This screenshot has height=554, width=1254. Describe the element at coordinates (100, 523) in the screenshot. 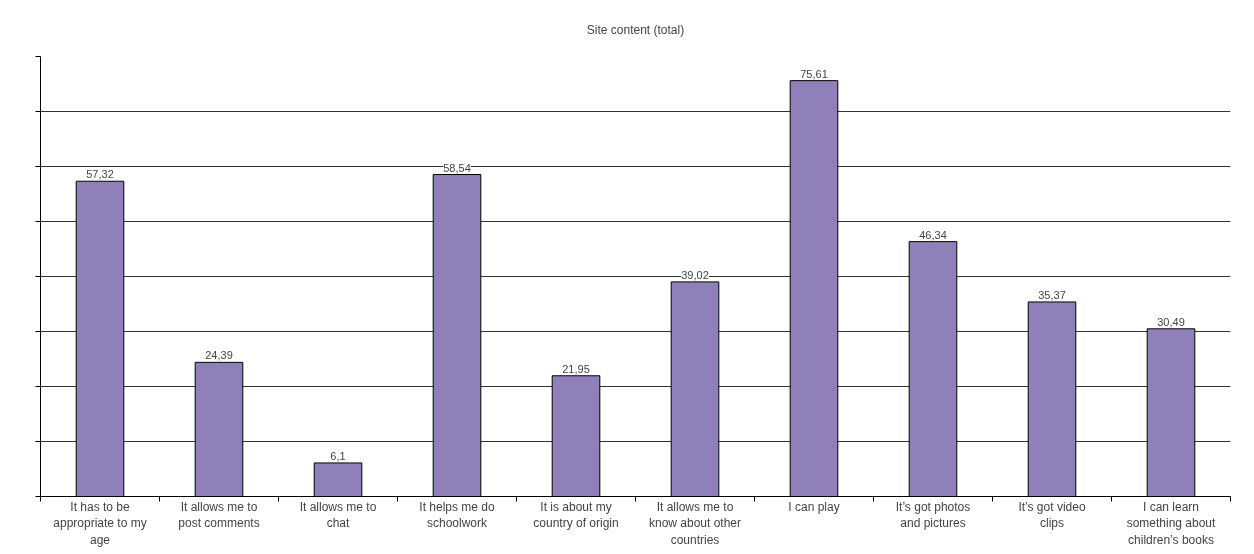

I see `x-tick-label: It has to be appropriate to my age` at that location.